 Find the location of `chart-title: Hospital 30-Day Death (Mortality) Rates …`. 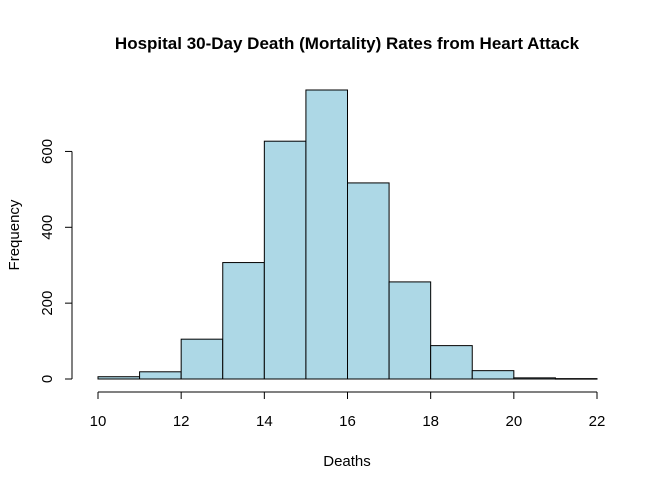

chart-title: Hospital 30-Day Death (Mortality) Rates … is located at coordinates (347, 43).